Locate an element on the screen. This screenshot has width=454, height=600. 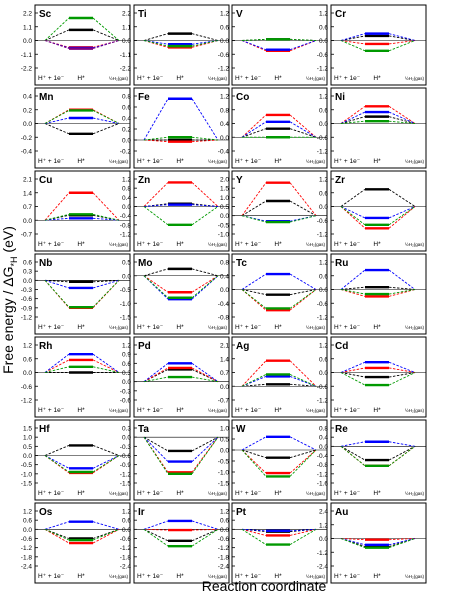
y-tick-label: -0.4 is located at coordinates (27, 152).